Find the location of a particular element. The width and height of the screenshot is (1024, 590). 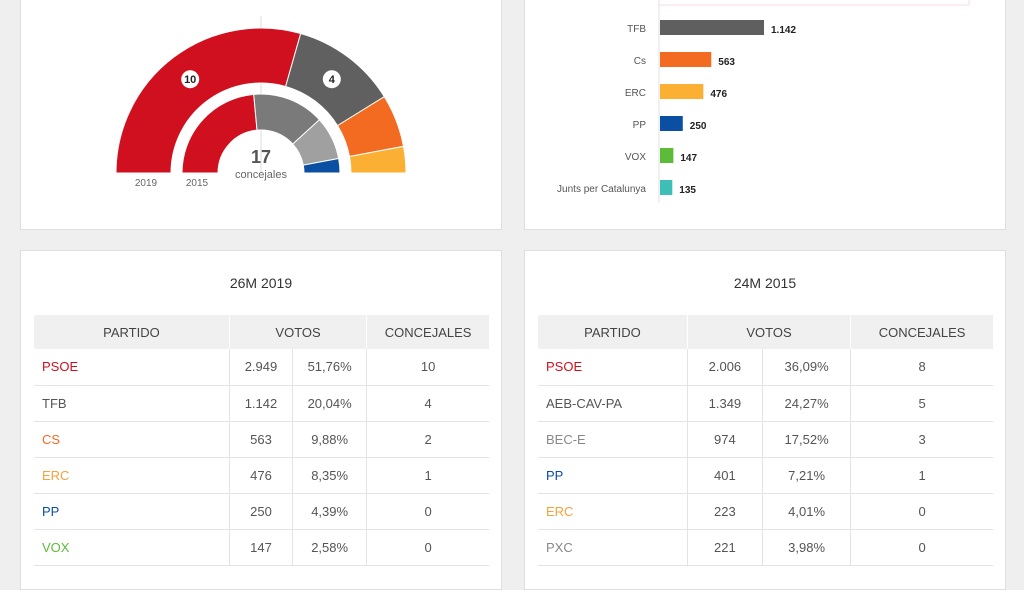

bar-category-label: ERC is located at coordinates (635, 93).